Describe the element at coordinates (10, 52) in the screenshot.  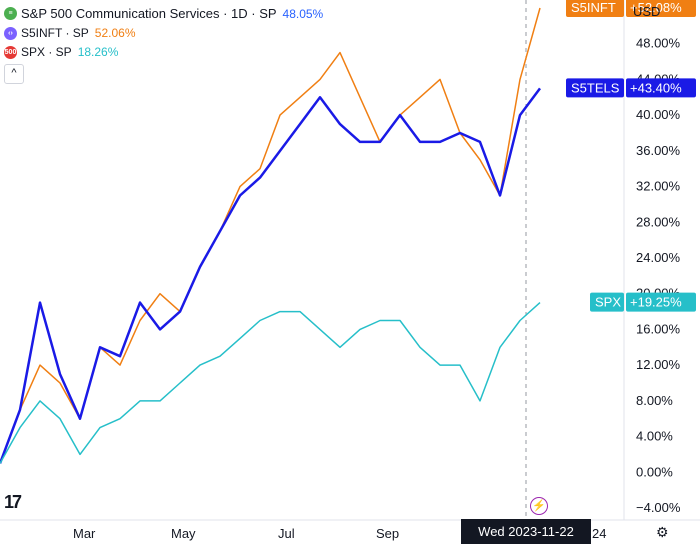
I see `spx-icon: 500` at that location.